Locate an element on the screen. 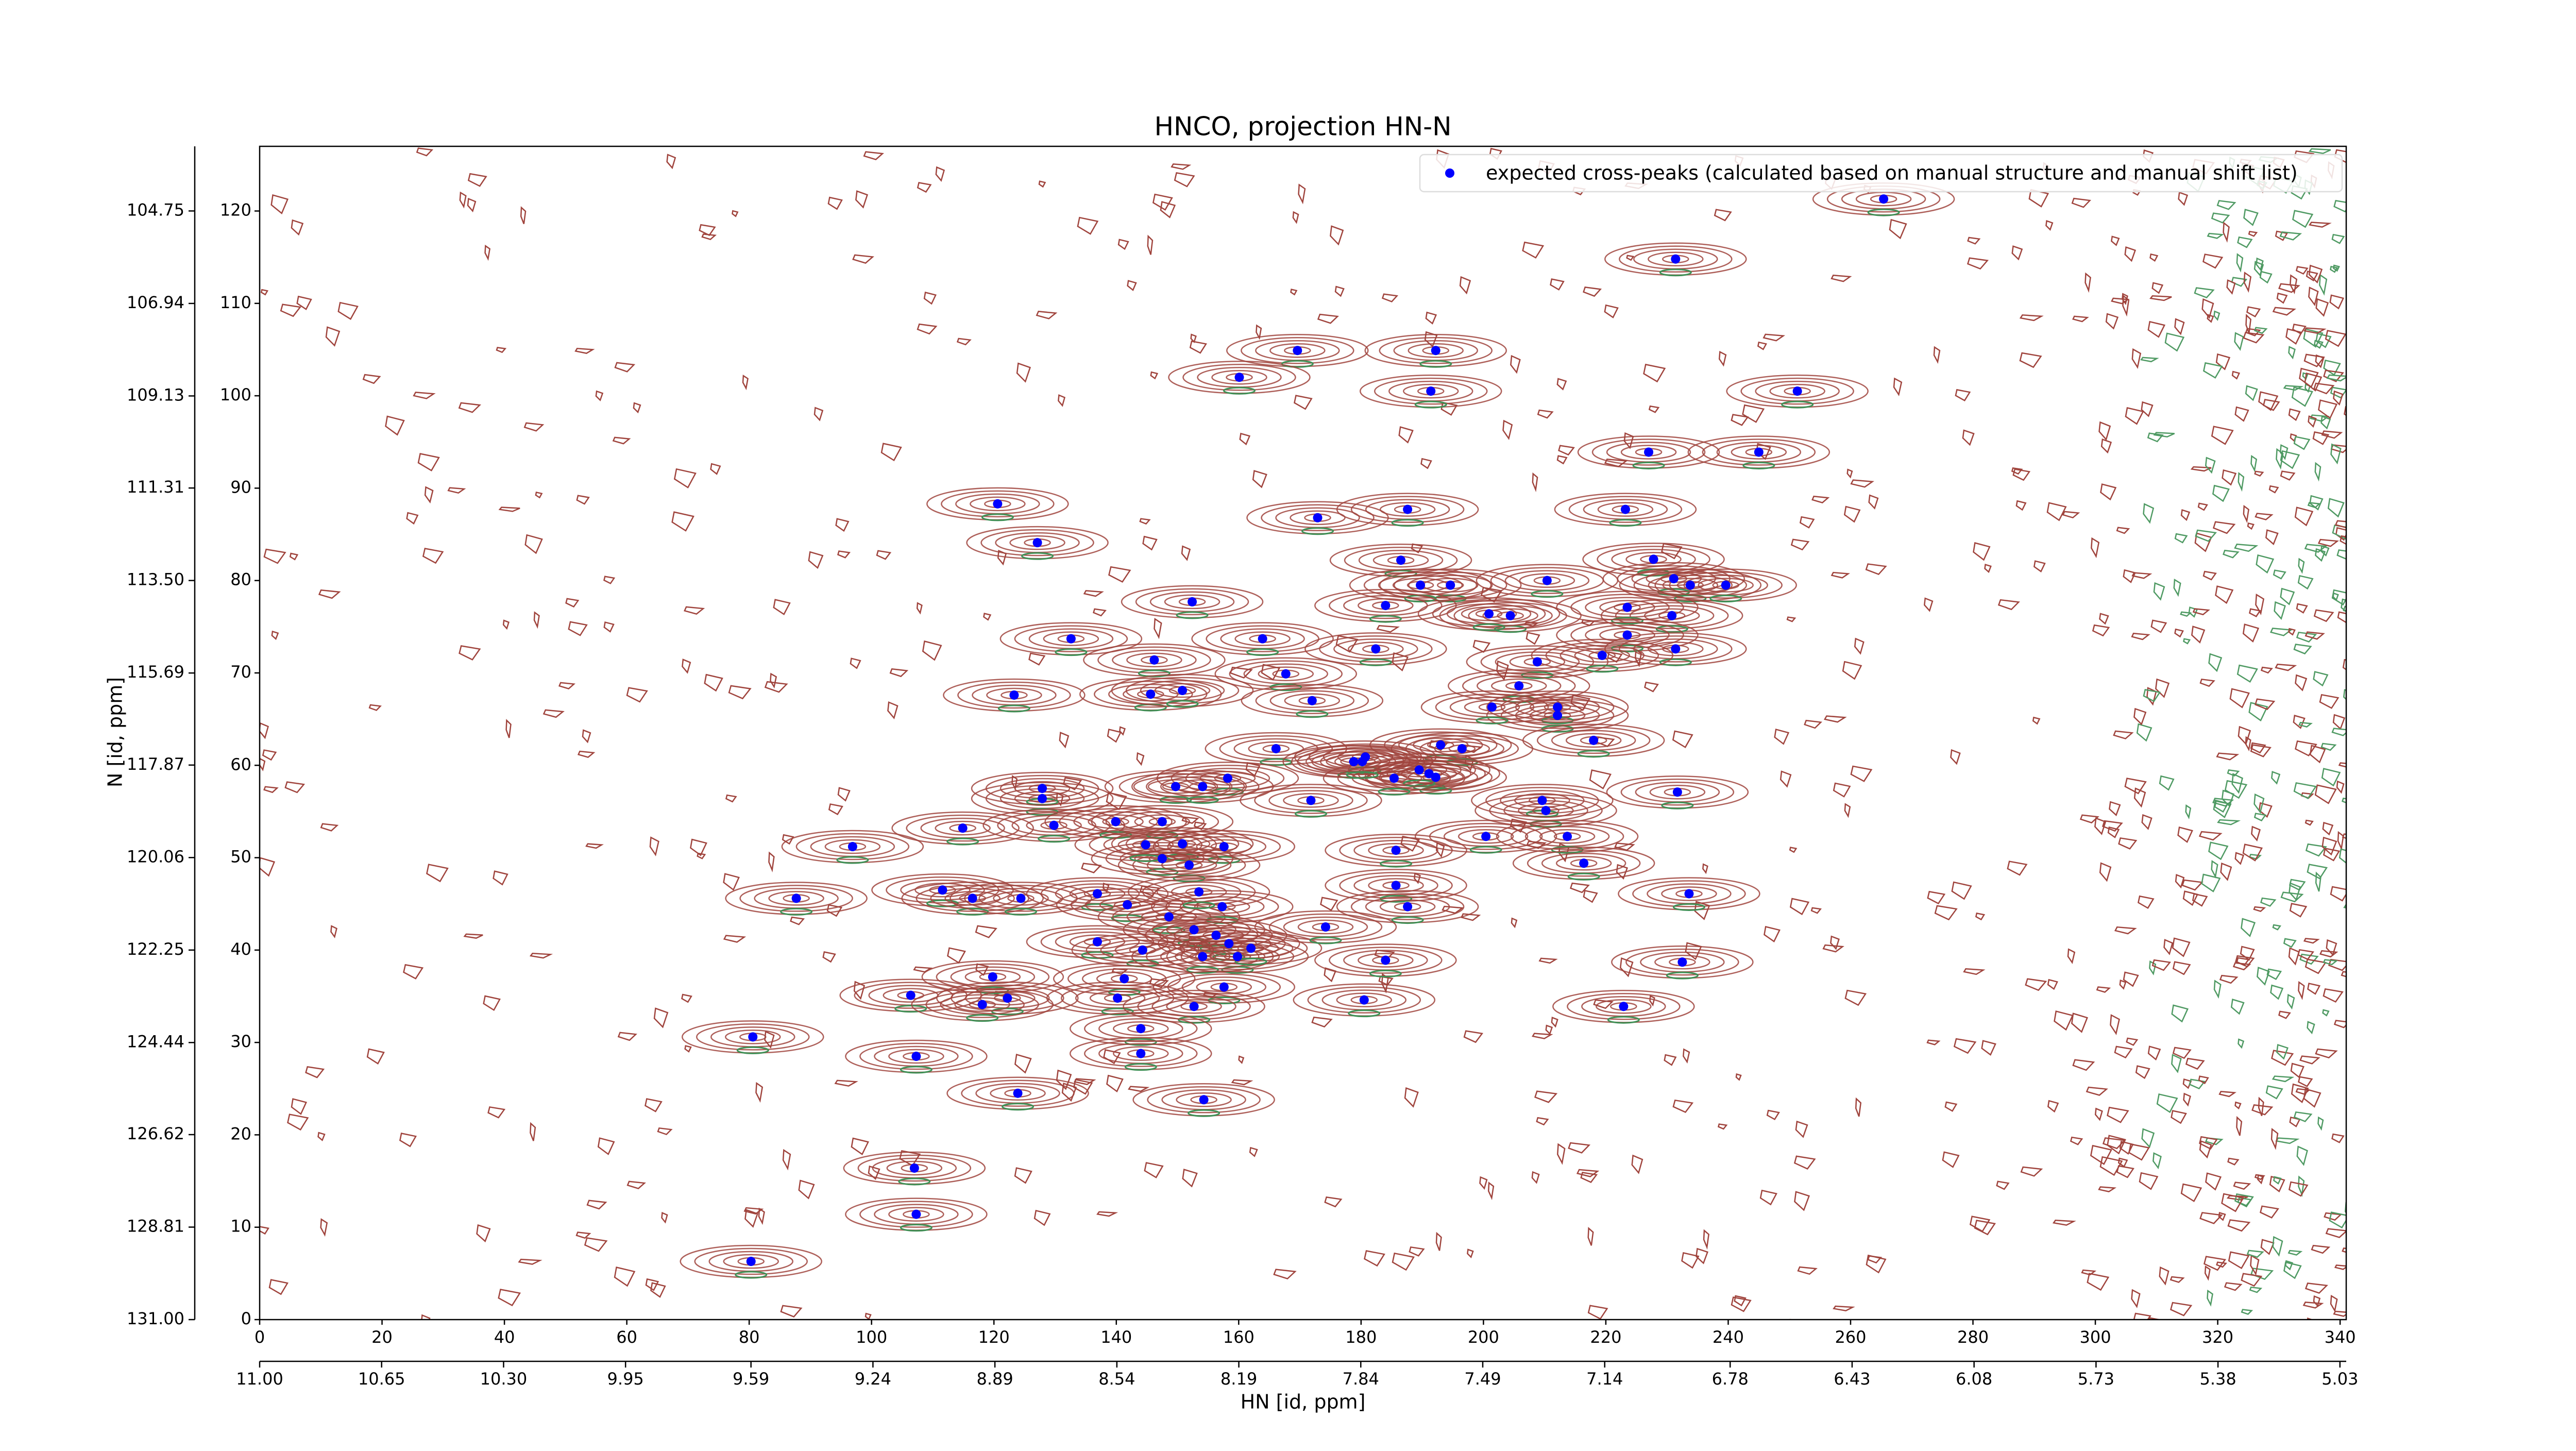  x-axis-label: HN [id, ppm] is located at coordinates (1303, 1402).